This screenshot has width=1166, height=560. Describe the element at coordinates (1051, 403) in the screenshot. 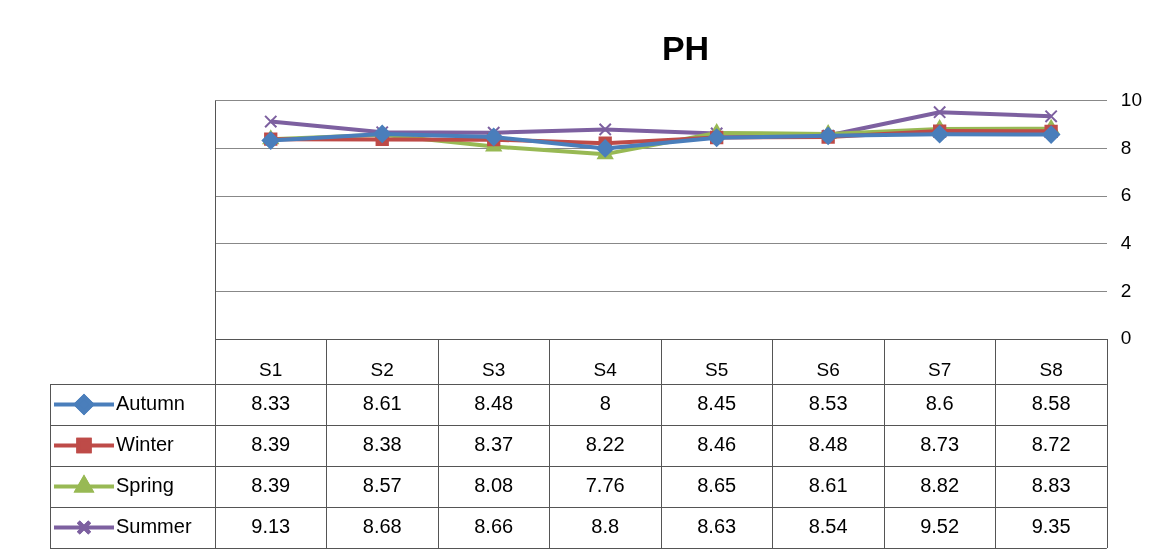

I see `data-label: 8.58` at that location.